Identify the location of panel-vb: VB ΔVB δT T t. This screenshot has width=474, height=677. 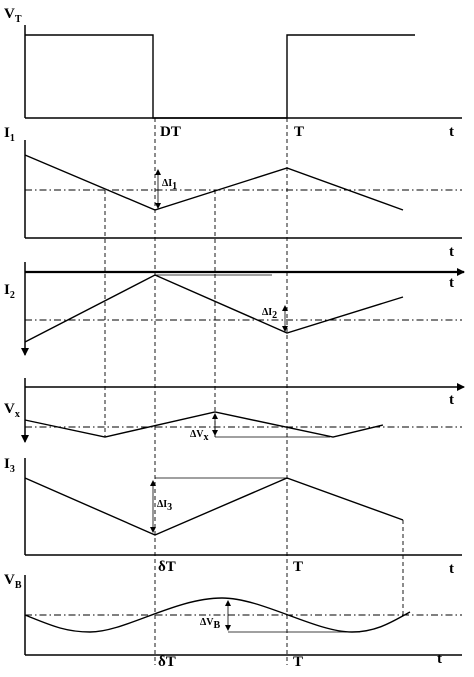
(233, 621).